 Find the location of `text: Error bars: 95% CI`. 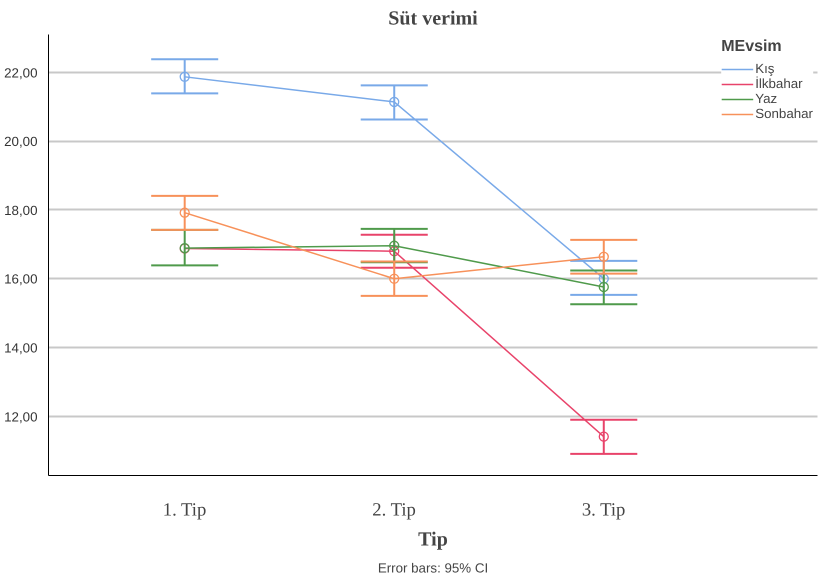

text: Error bars: 95% CI is located at coordinates (433, 568).